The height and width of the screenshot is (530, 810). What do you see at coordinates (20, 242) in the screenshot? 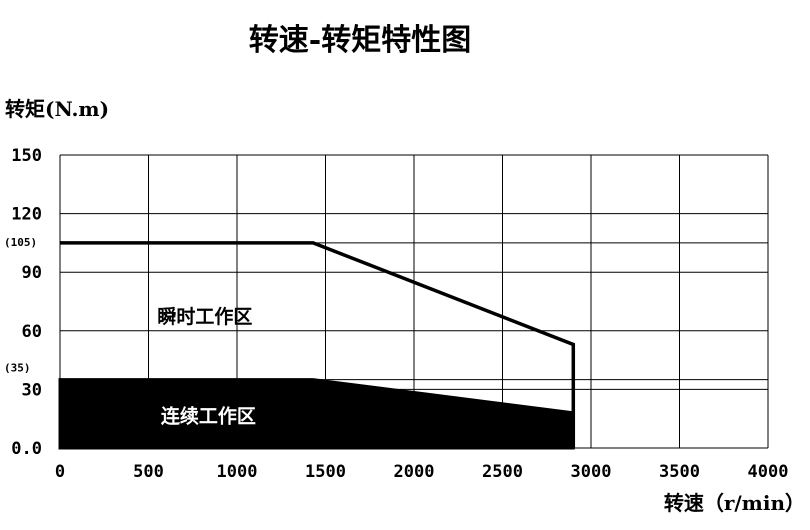
I see `y-reference-label: (105)` at bounding box center [20, 242].